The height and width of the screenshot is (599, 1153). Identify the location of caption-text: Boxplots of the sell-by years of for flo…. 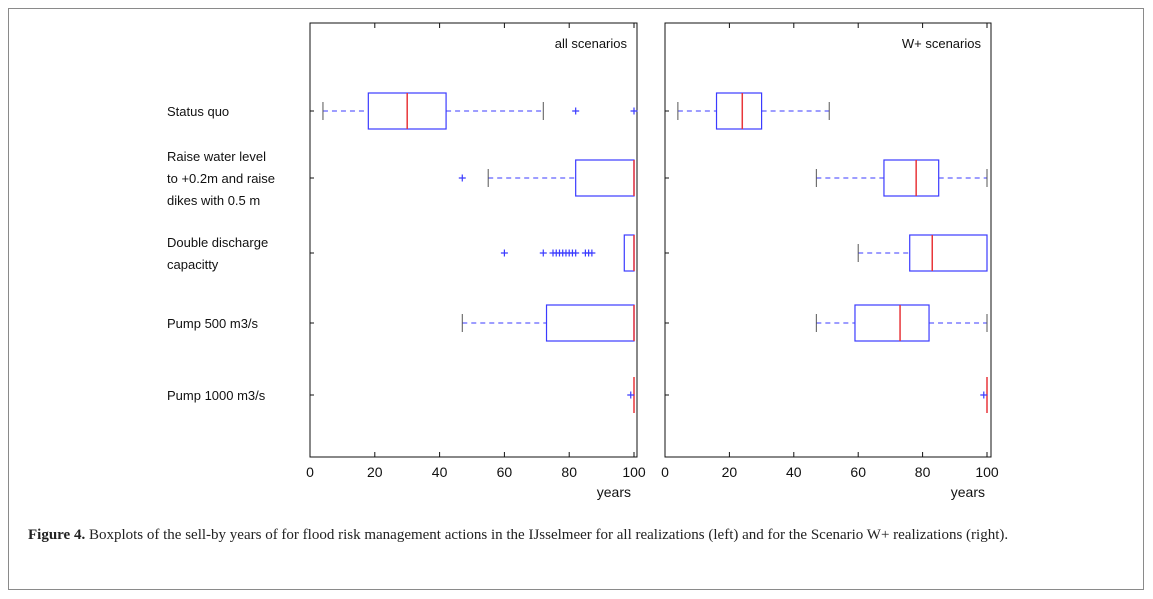
(548, 535).